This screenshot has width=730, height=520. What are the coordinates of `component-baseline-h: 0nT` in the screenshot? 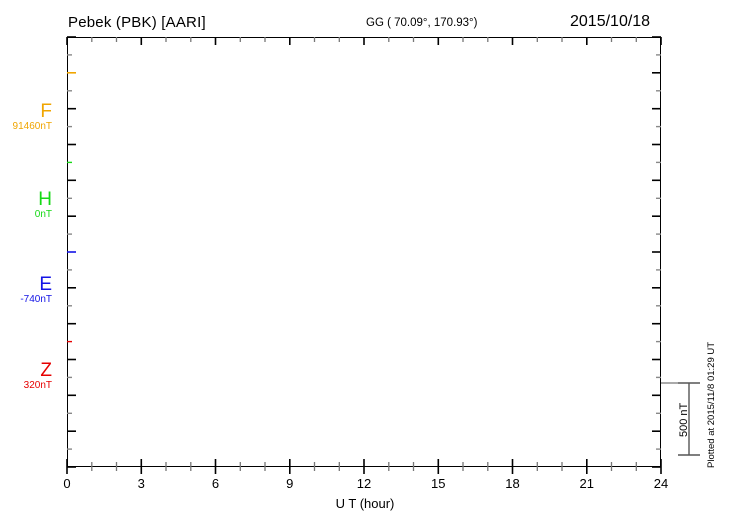 It's located at (43, 214).